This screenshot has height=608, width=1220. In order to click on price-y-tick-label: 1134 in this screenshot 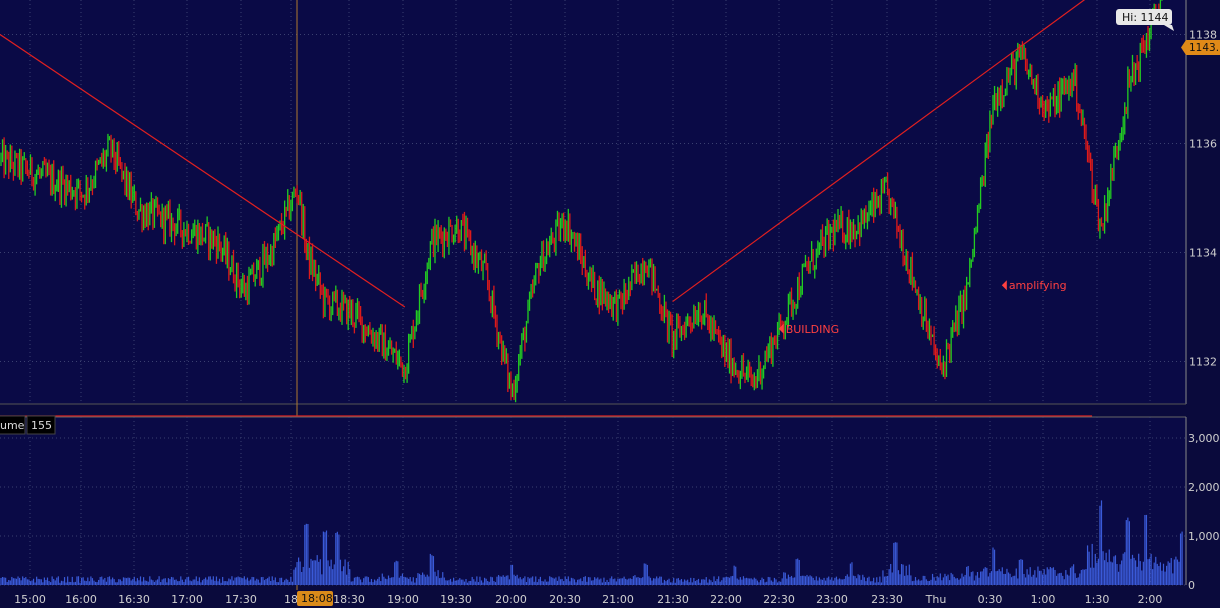, I will do `click(1203, 253)`.